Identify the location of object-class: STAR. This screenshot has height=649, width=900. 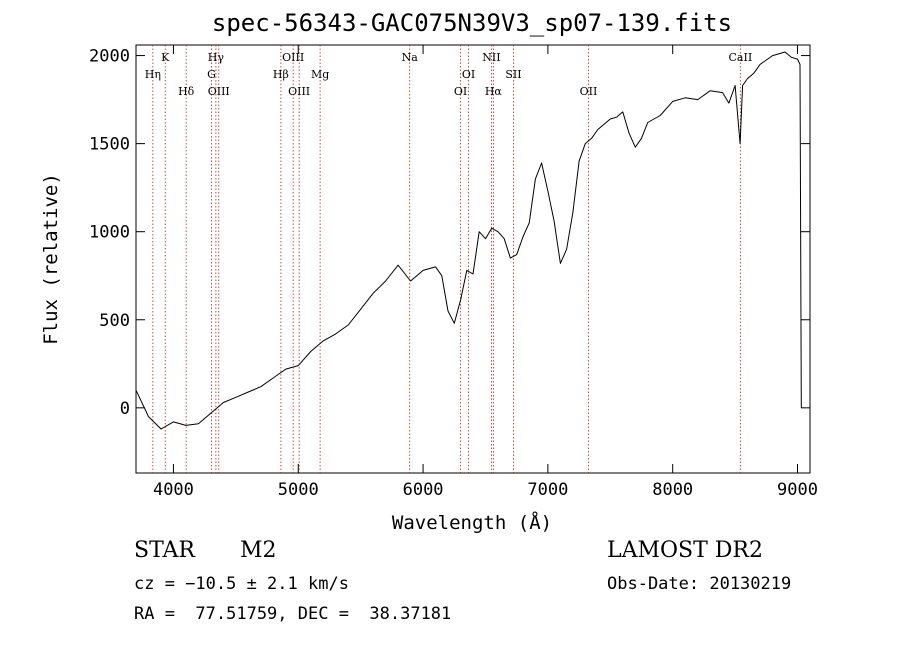
(164, 550).